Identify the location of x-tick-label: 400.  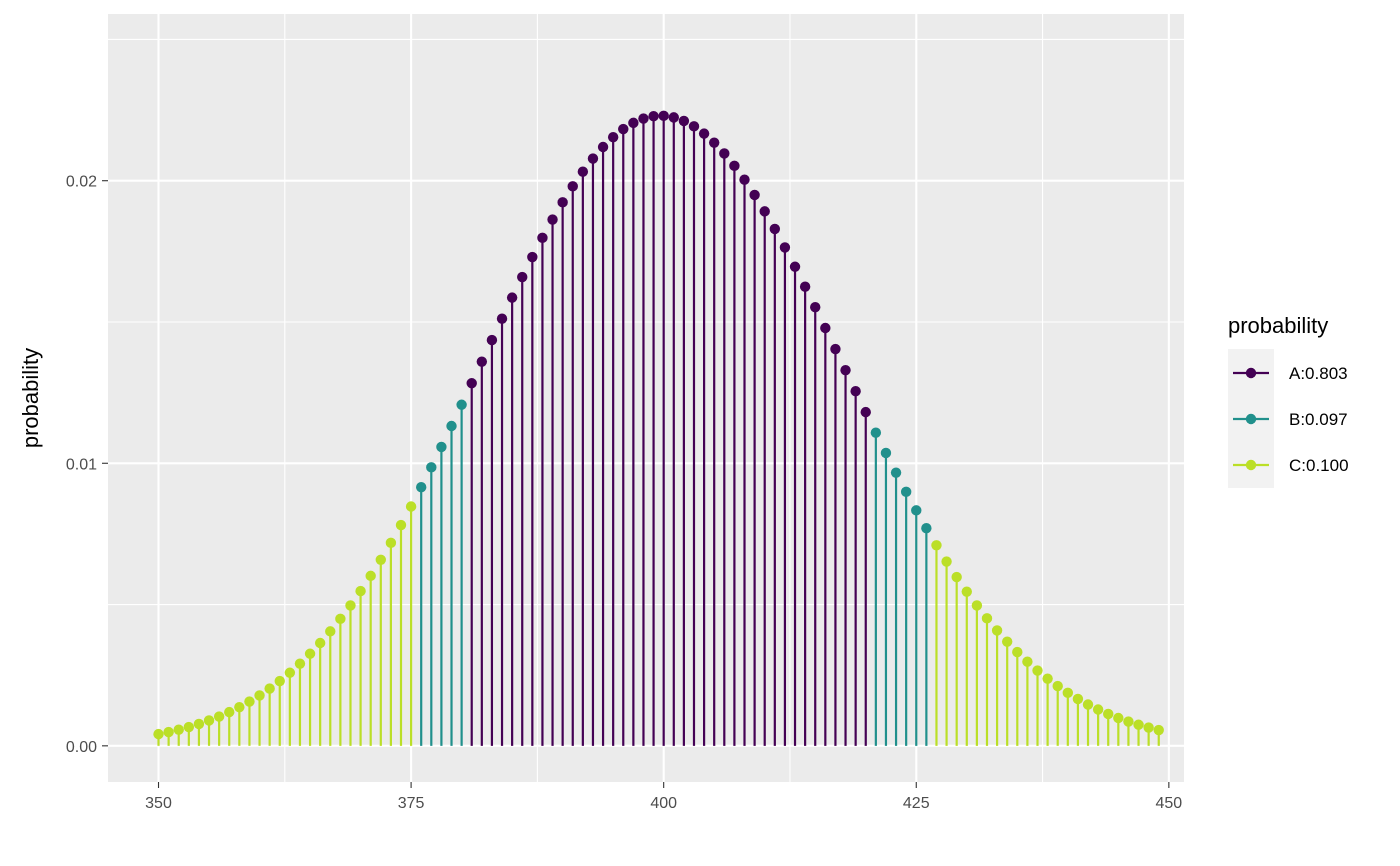
(663, 803).